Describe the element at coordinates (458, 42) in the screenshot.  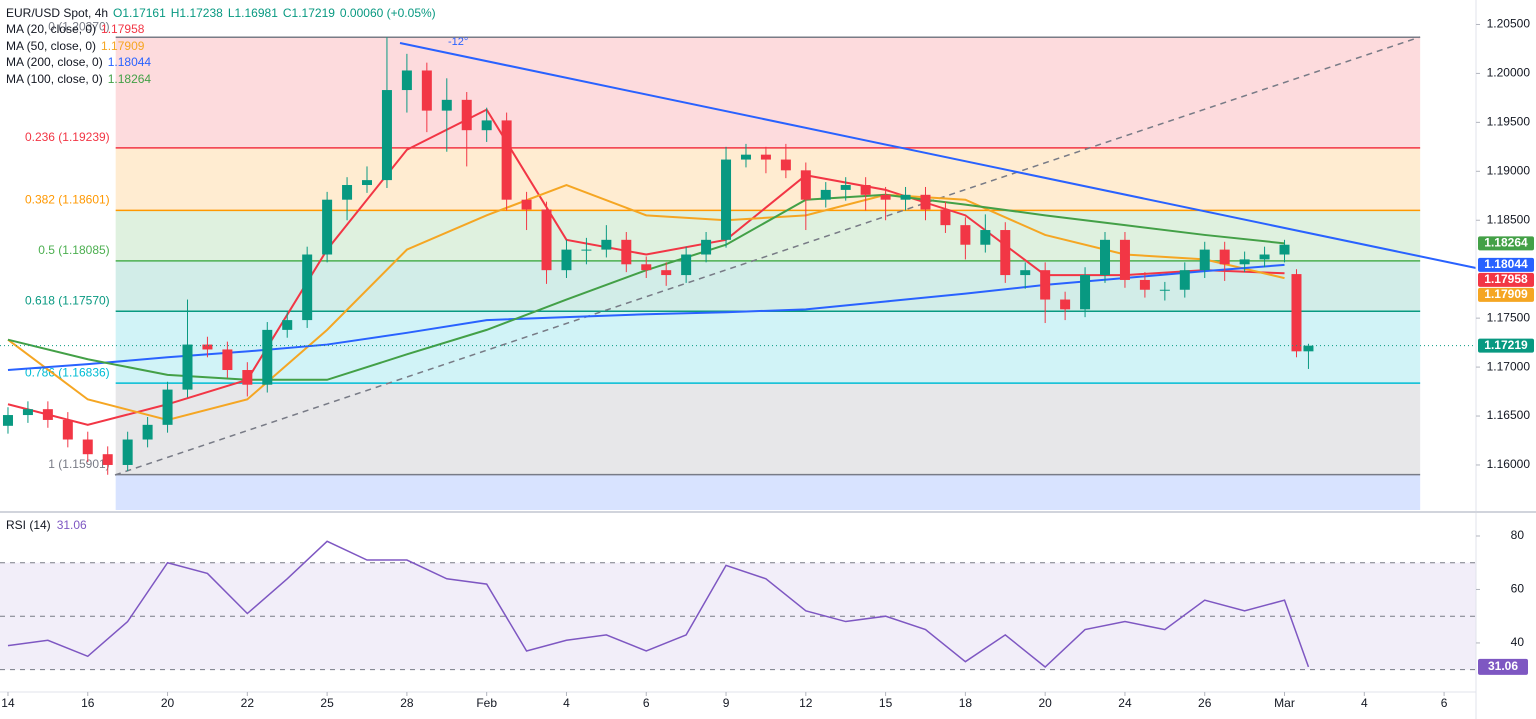
I see `angle-label: -12°` at that location.